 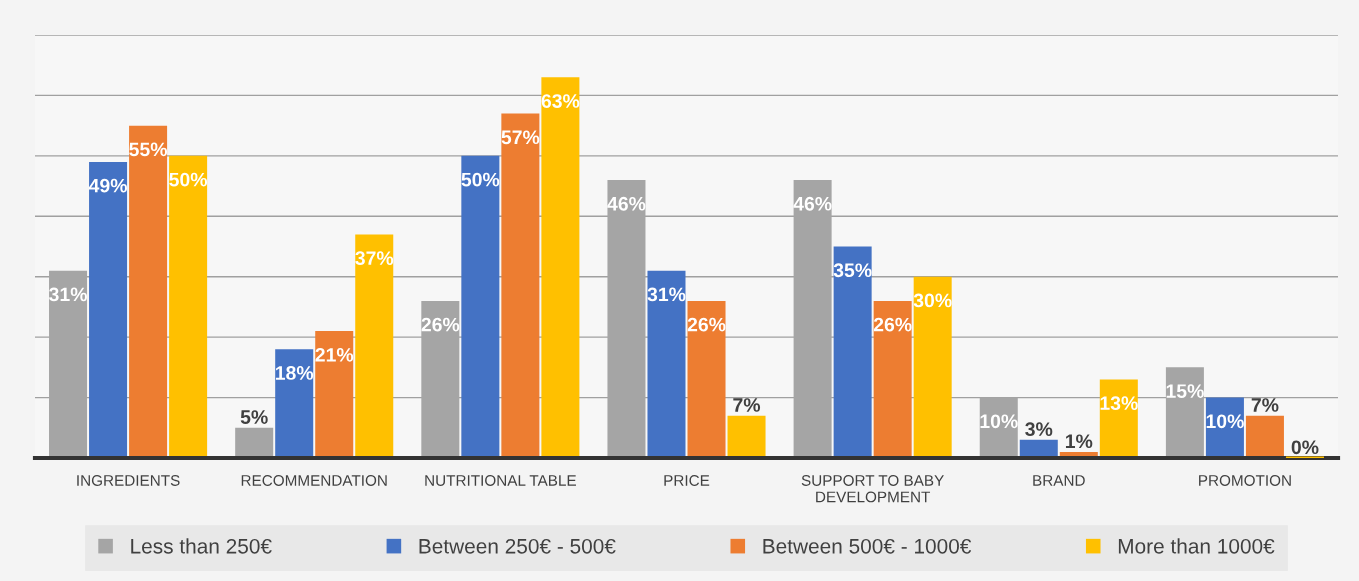 I want to click on data-label: 15%, so click(x=1185, y=391).